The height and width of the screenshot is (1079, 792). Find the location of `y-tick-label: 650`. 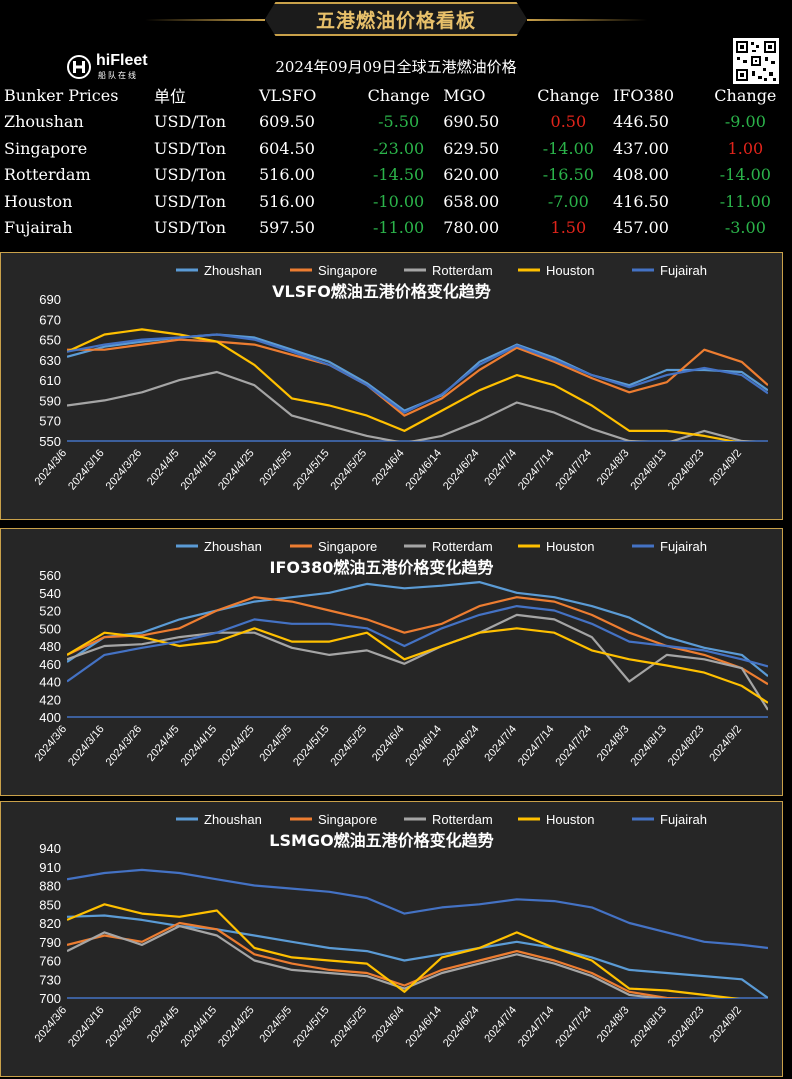

y-tick-label: 650 is located at coordinates (50, 340).